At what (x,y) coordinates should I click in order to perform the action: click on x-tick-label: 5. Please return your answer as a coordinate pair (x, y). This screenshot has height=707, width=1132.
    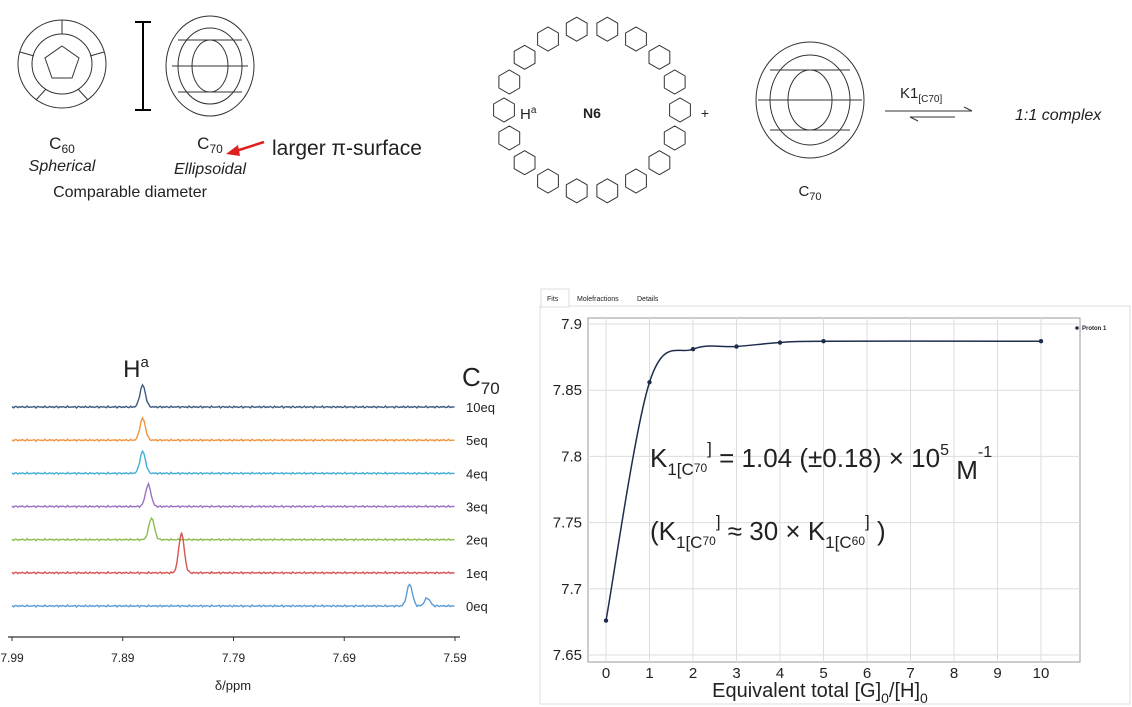
    Looking at the image, I should click on (823, 673).